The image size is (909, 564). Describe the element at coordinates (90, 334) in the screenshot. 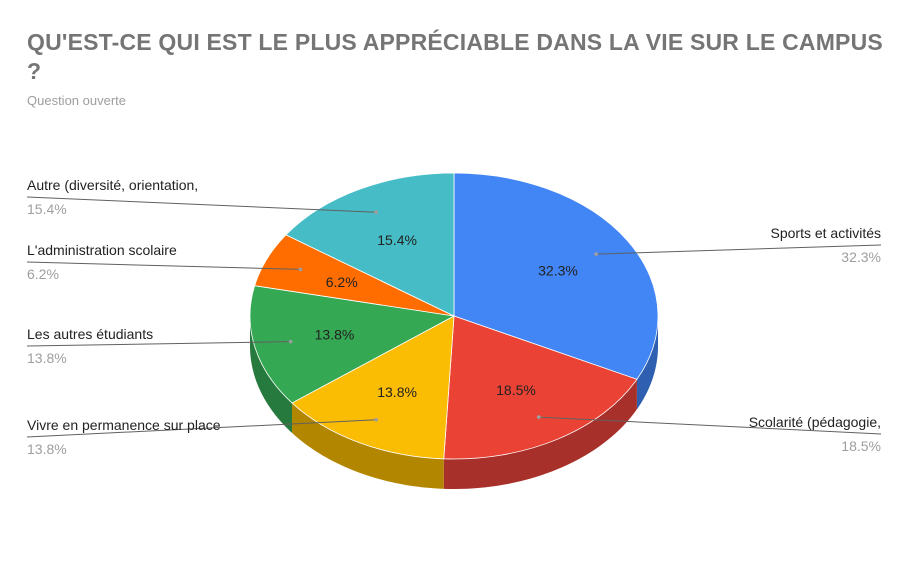

I see `slice-label-3: Les autres étudiants` at that location.